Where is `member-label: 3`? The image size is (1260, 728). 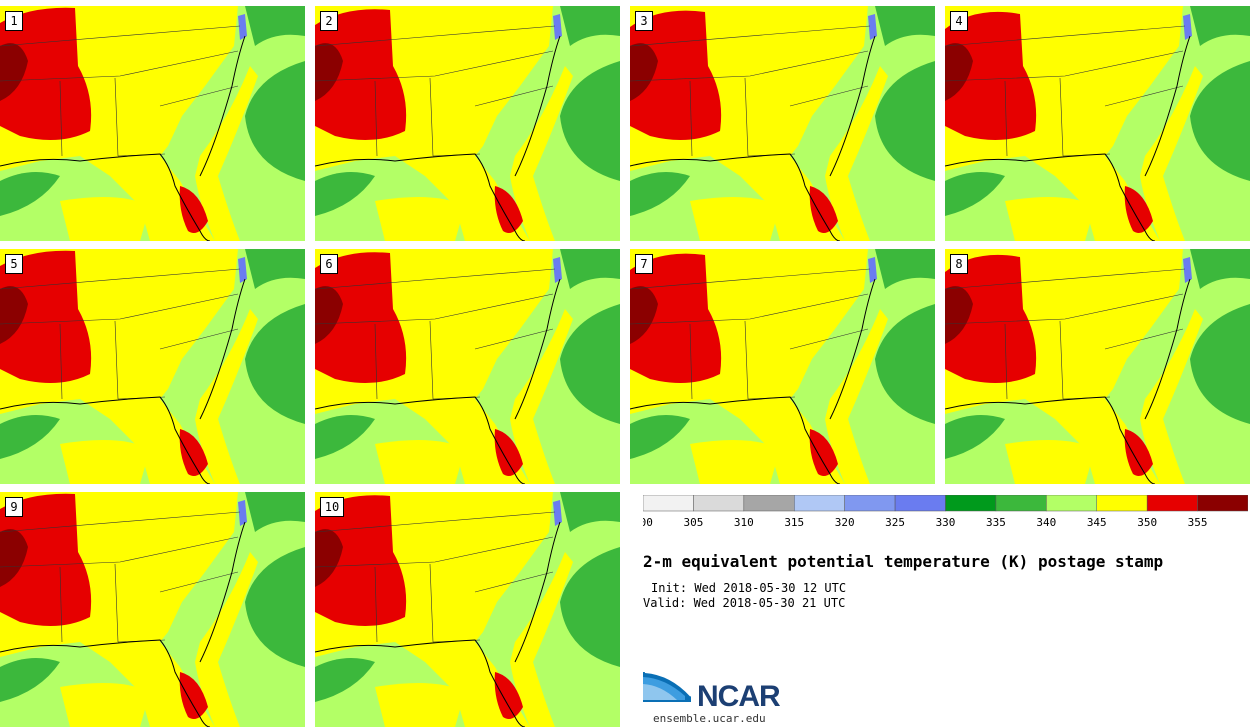
member-label: 3 is located at coordinates (644, 21).